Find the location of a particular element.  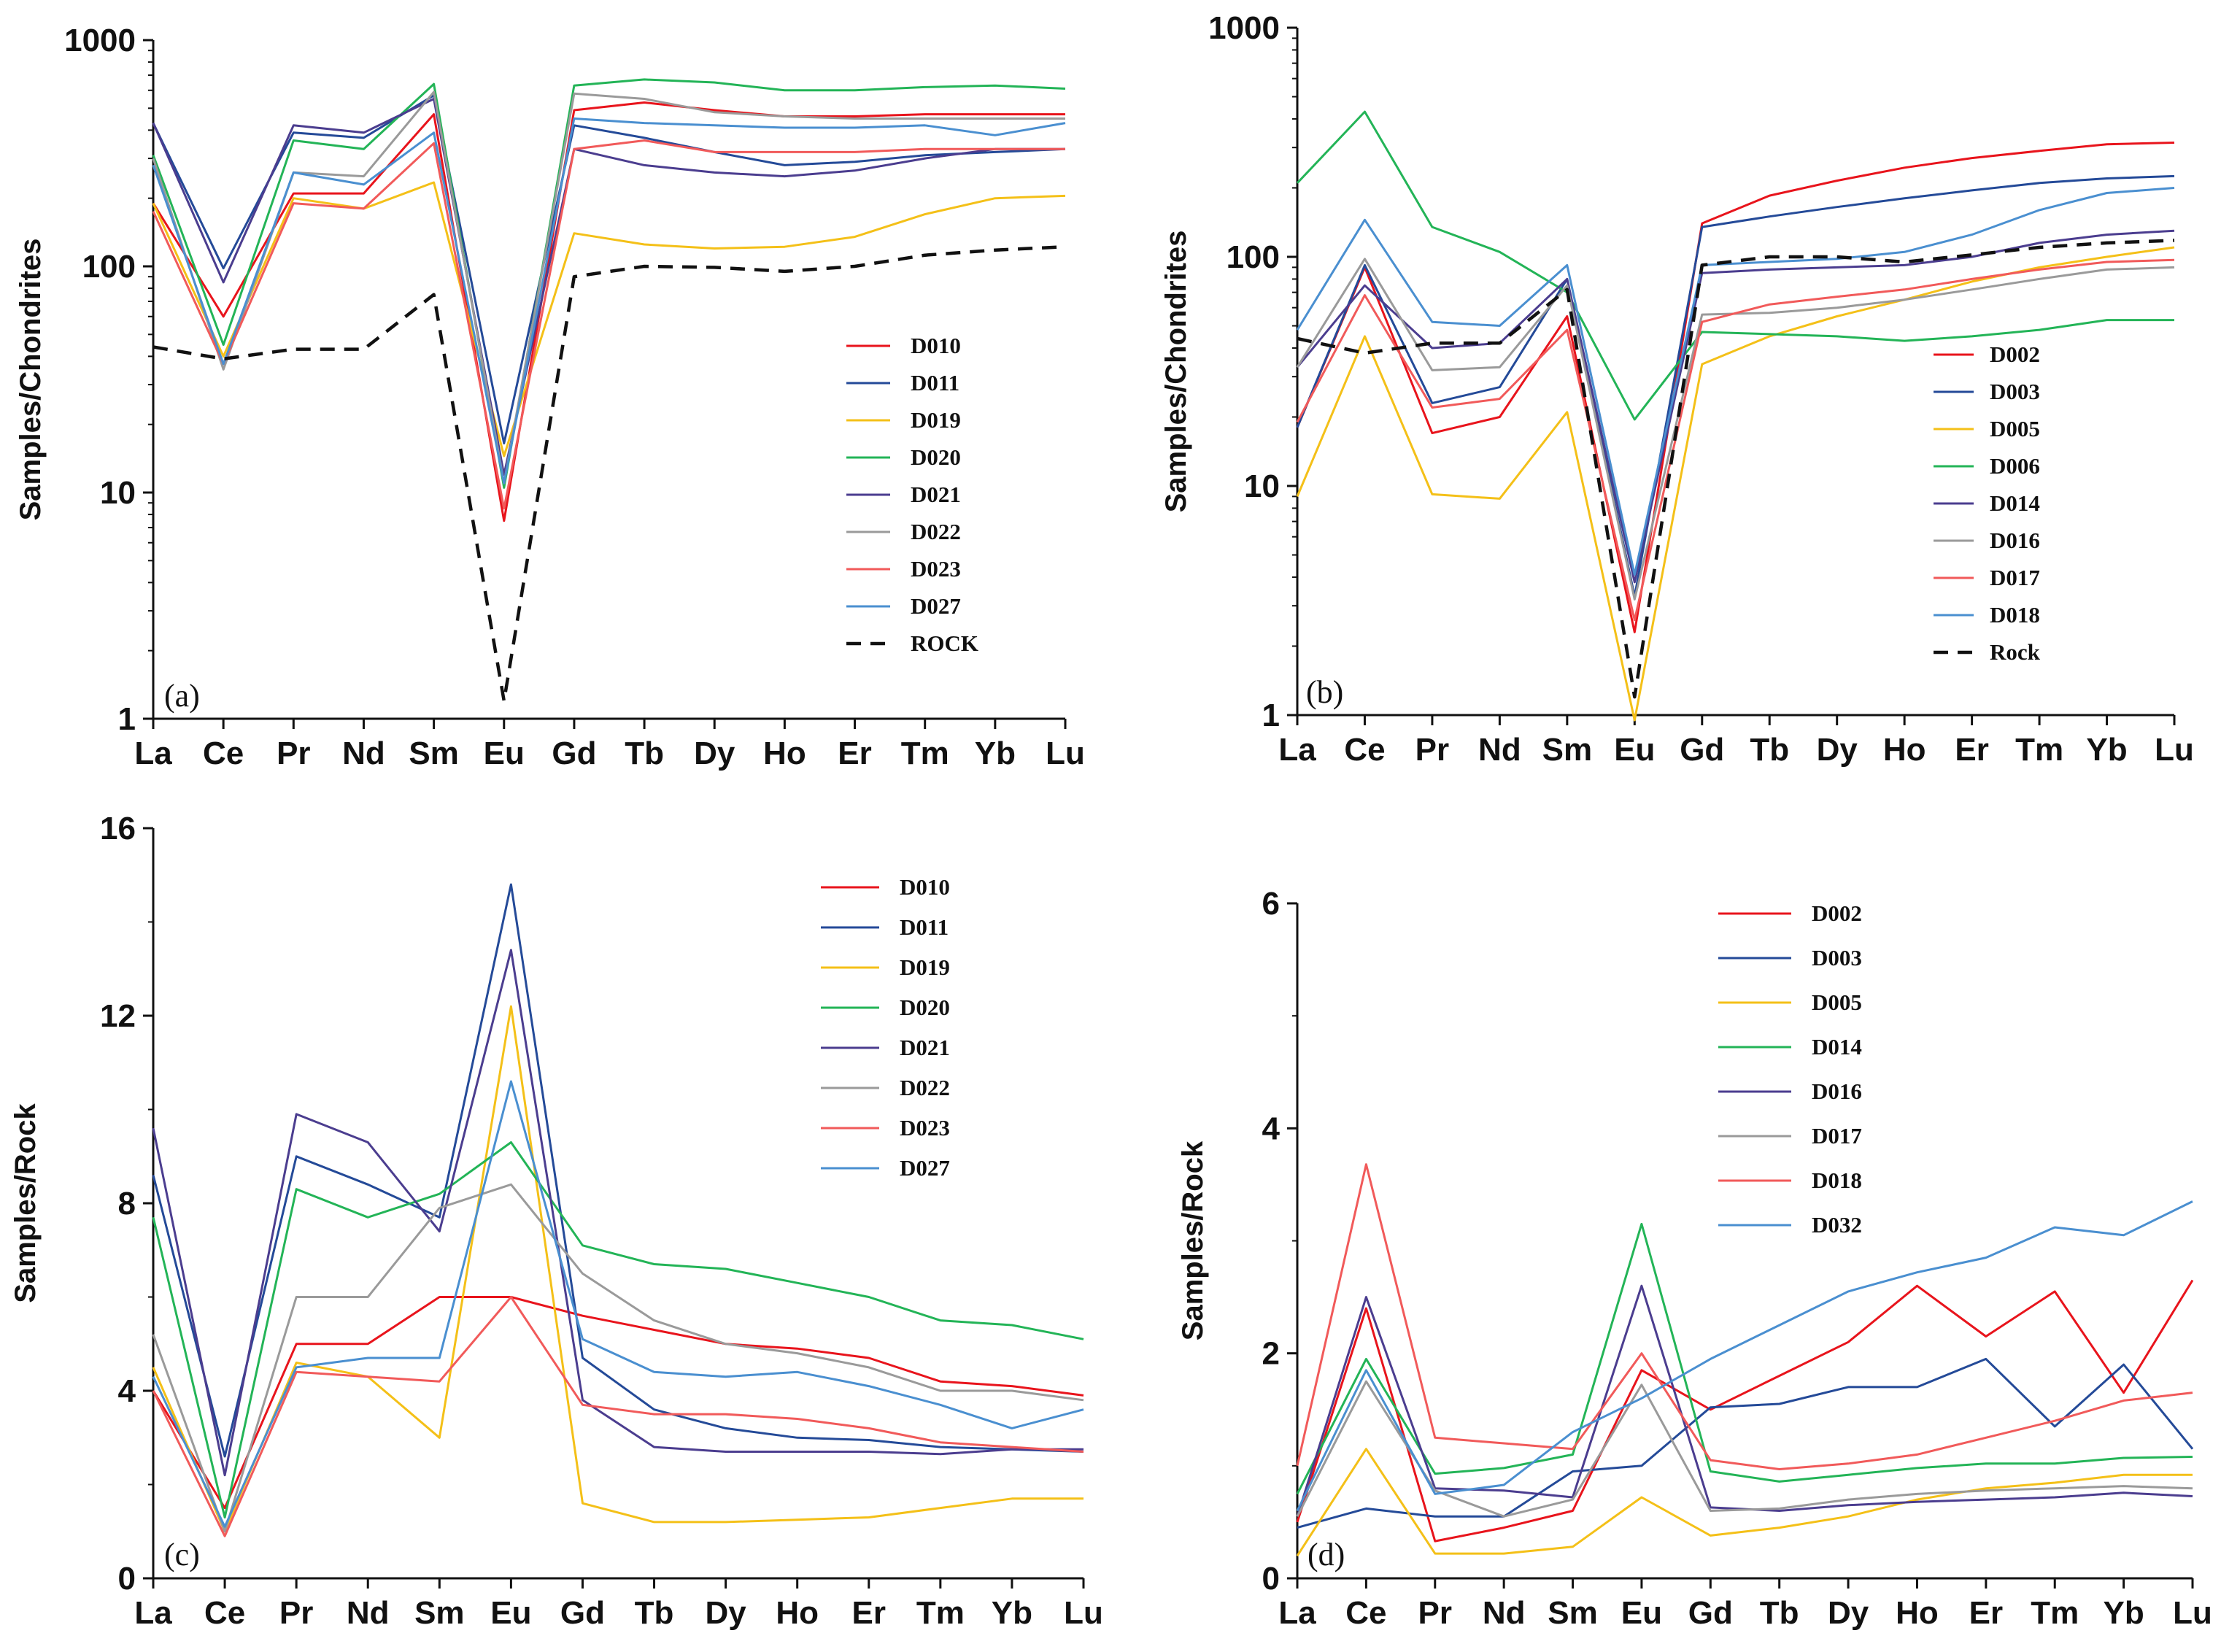

series-line-d021 is located at coordinates (608, 287).